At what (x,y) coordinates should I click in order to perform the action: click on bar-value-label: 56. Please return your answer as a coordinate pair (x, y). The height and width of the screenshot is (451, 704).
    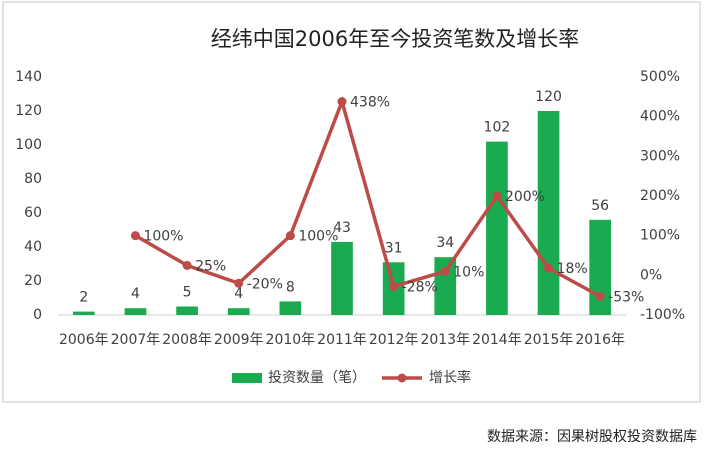
    Looking at the image, I should click on (600, 206).